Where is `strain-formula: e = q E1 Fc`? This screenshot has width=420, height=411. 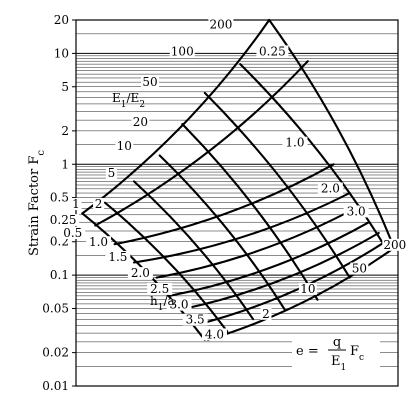
strain-formula: e = q E1 Fc is located at coordinates (336, 353).